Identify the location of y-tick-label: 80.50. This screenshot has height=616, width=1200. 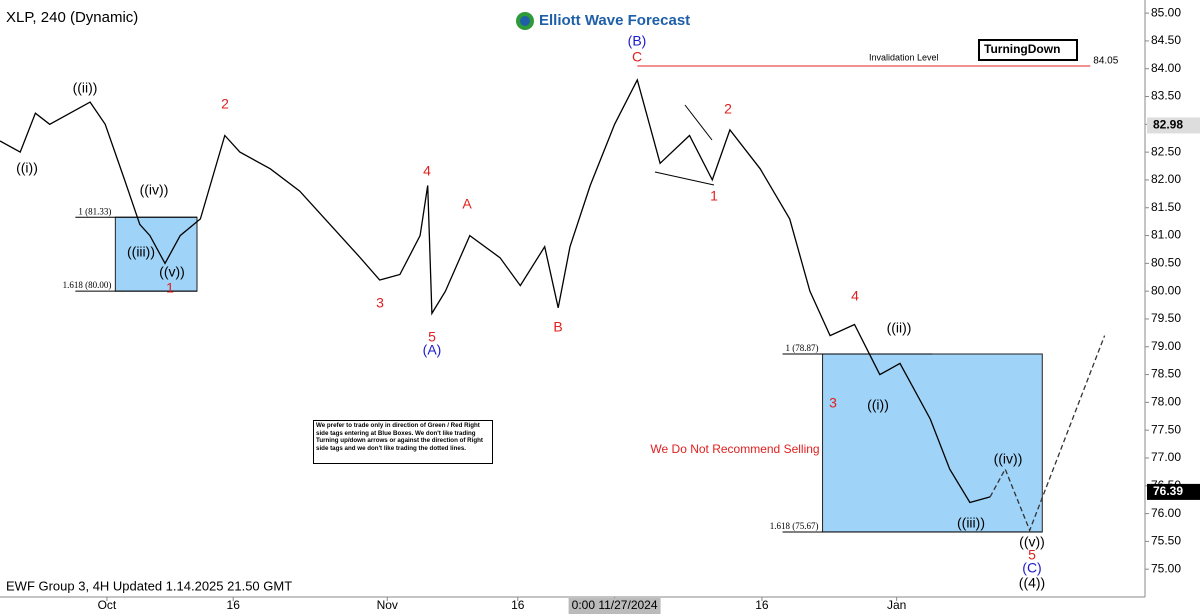
(1166, 263).